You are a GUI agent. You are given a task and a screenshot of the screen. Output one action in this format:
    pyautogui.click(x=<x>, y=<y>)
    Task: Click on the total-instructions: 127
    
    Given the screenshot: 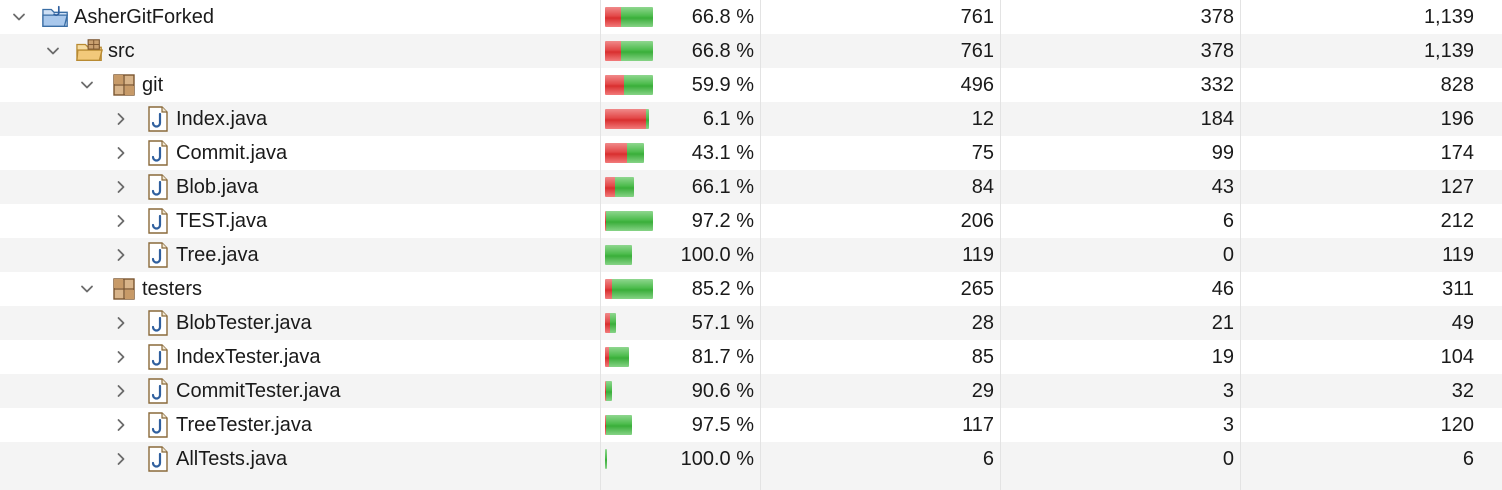 What is the action you would take?
    pyautogui.click(x=1457, y=187)
    